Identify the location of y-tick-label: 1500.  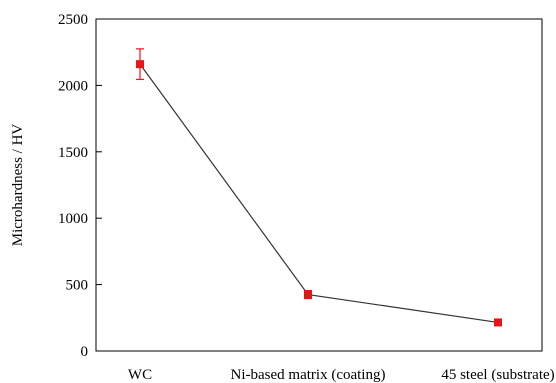
(73, 153).